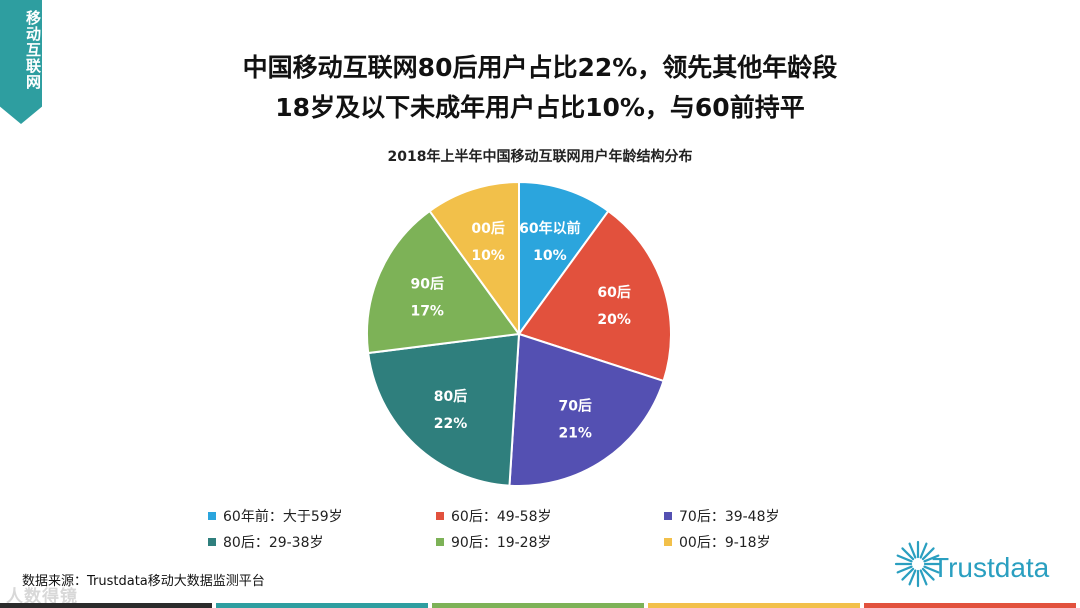  Describe the element at coordinates (488, 256) in the screenshot. I see `slice-value-5: 10%` at that location.